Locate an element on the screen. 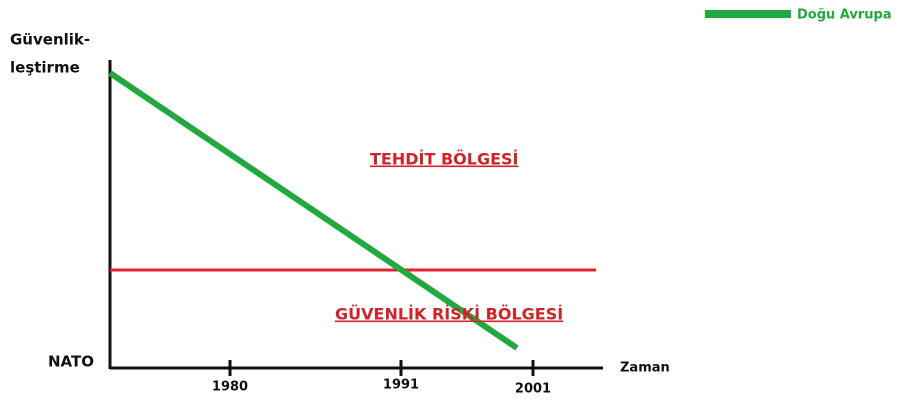  legend-swatch is located at coordinates (748, 14).